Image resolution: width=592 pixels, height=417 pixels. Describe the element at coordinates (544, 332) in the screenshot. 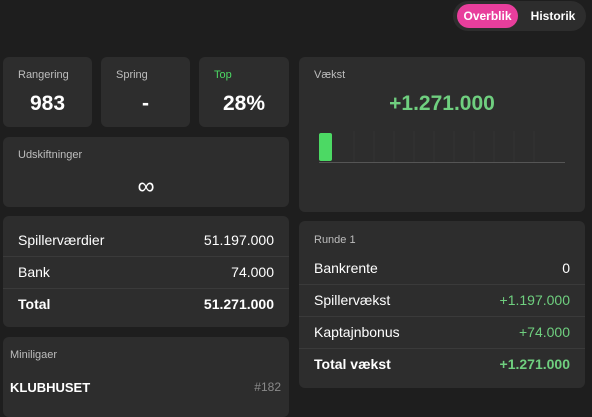

I see `row-value: +74.000` at that location.